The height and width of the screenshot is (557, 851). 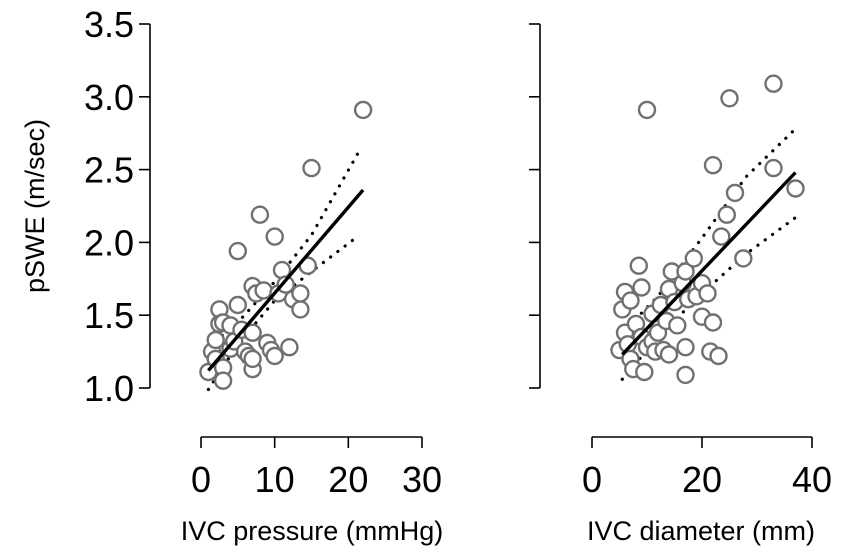 What do you see at coordinates (109, 170) in the screenshot?
I see `y-tick-label: 2.5` at bounding box center [109, 170].